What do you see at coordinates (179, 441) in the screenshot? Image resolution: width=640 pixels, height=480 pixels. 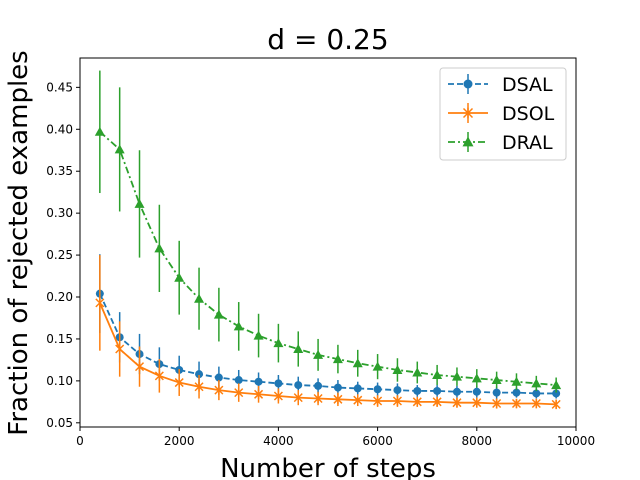 I see `x-tick-label: 2000` at bounding box center [179, 441].